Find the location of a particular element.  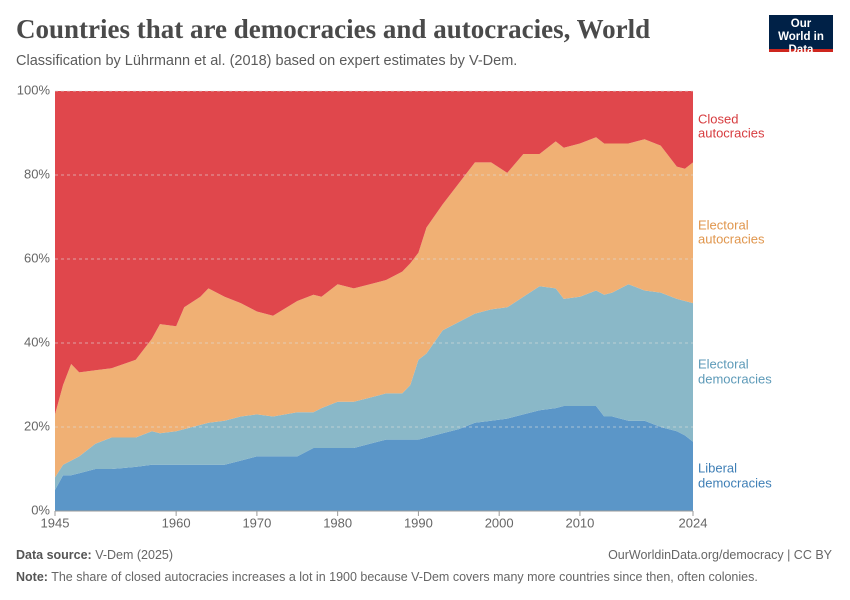

source: Data source: V-Dem (2025) is located at coordinates (94, 555).